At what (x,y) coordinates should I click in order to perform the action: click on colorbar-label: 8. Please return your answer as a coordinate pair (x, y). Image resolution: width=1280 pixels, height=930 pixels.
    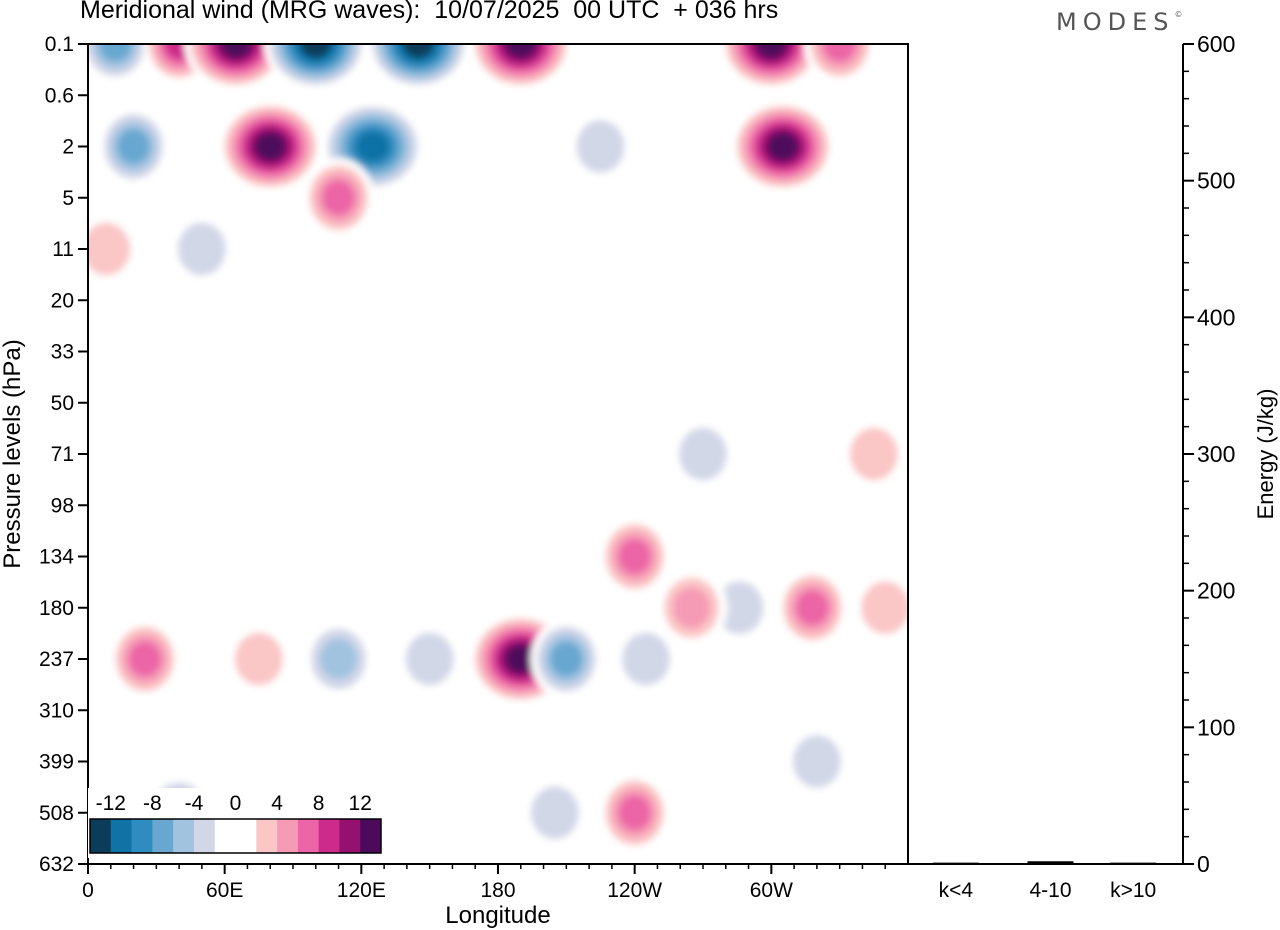
    Looking at the image, I should click on (319, 803).